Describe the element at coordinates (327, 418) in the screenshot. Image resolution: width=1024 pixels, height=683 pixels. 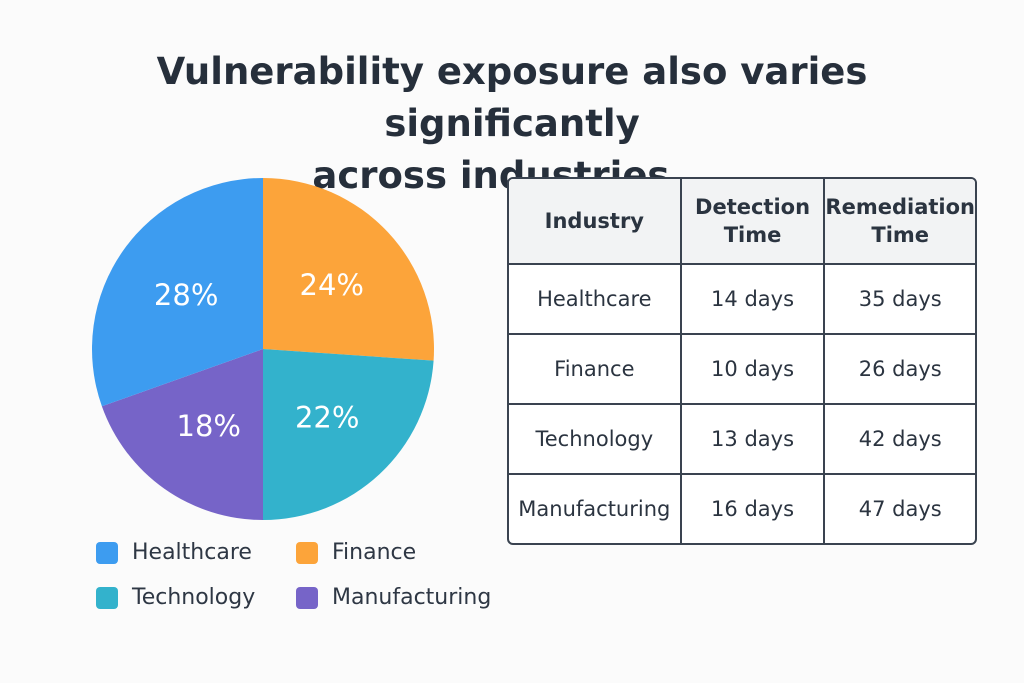
I see `pie-label-technology: 22%` at that location.